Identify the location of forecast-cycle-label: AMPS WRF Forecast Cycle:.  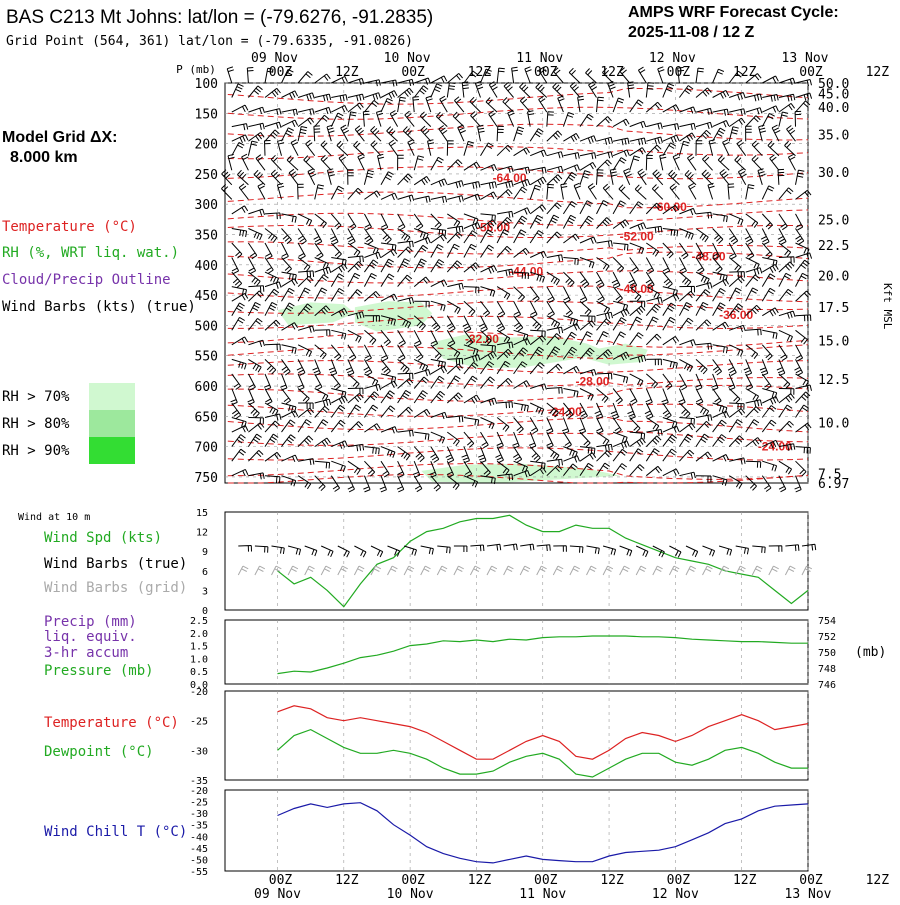
(733, 12).